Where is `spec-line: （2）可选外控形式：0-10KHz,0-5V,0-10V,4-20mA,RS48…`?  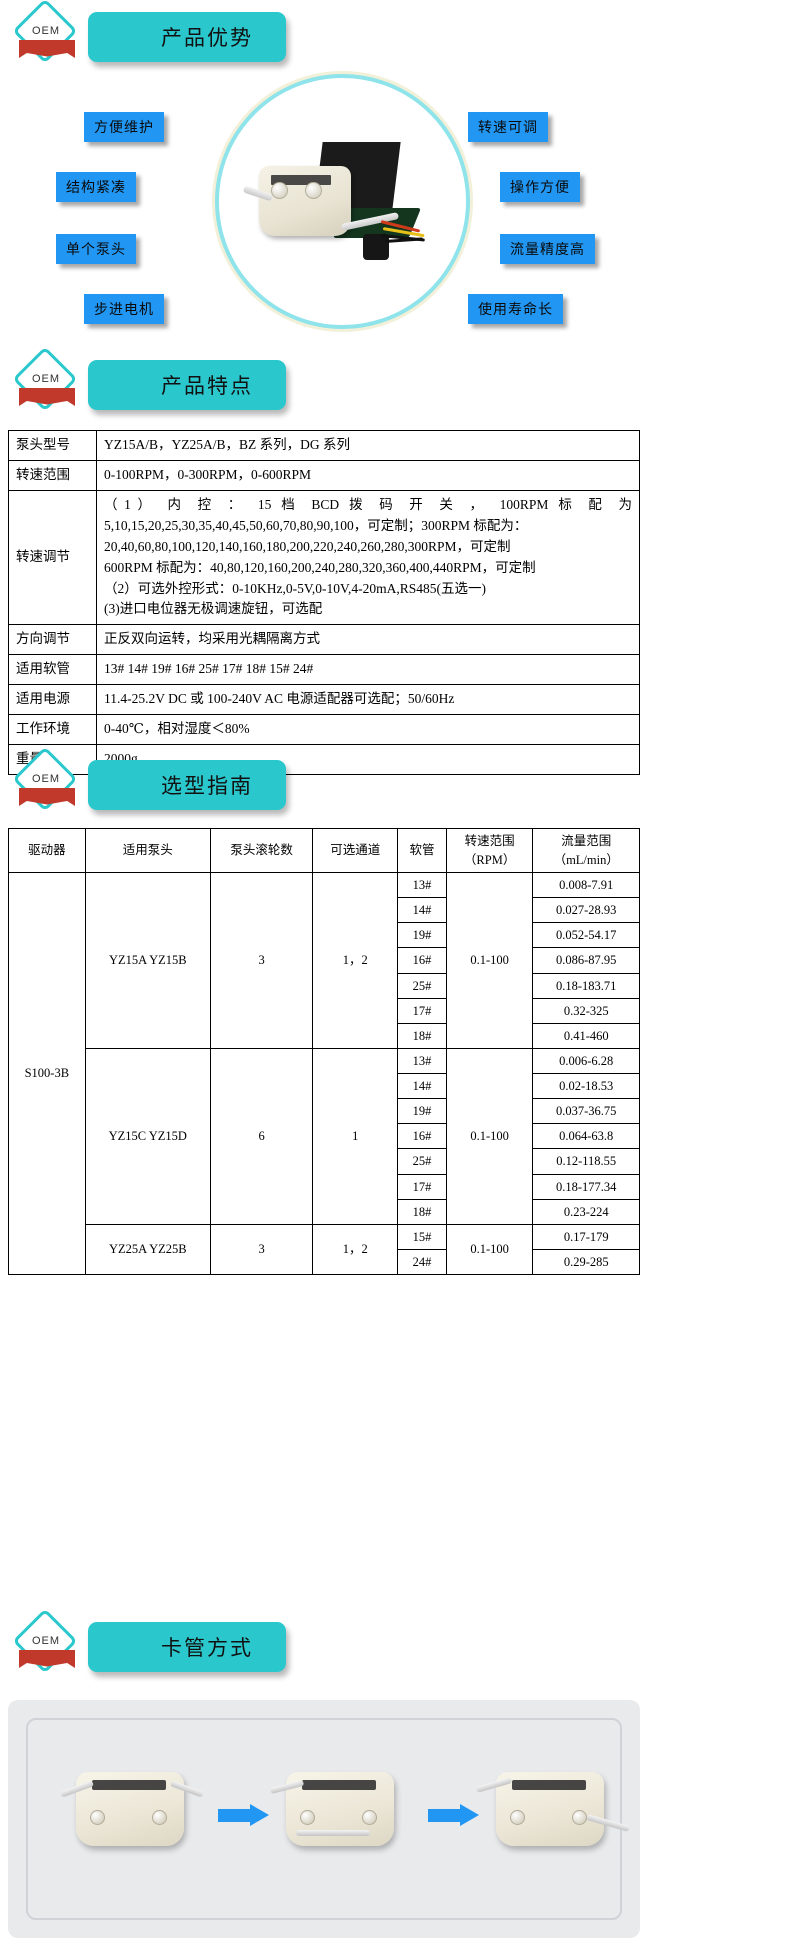
spec-line: （2）可选外控形式：0-10KHz,0-5V,0-10V,4-20mA,RS48… is located at coordinates (295, 588).